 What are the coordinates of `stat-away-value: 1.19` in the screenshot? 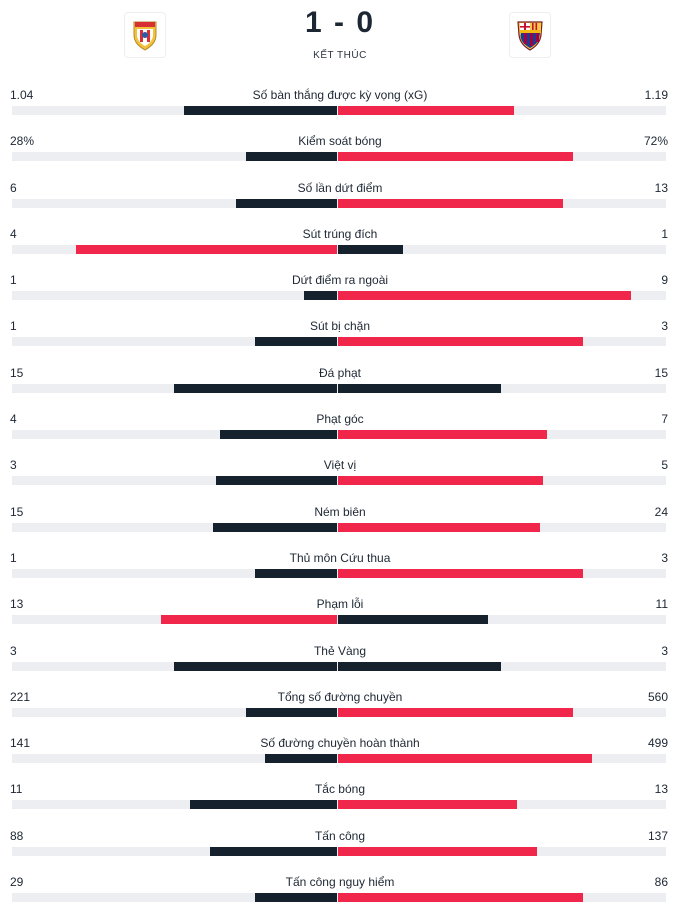 It's located at (656, 95).